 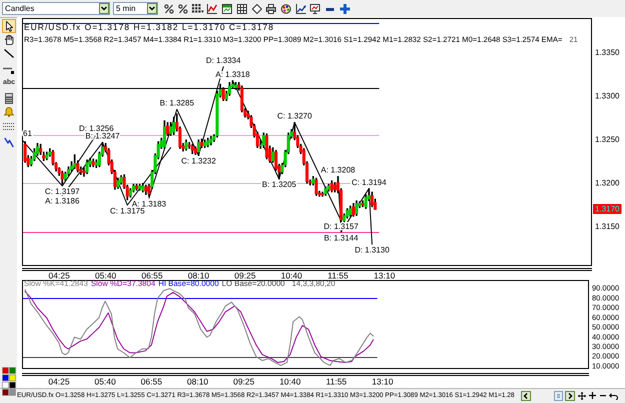 I want to click on dropdown: Candles, so click(x=56, y=8).